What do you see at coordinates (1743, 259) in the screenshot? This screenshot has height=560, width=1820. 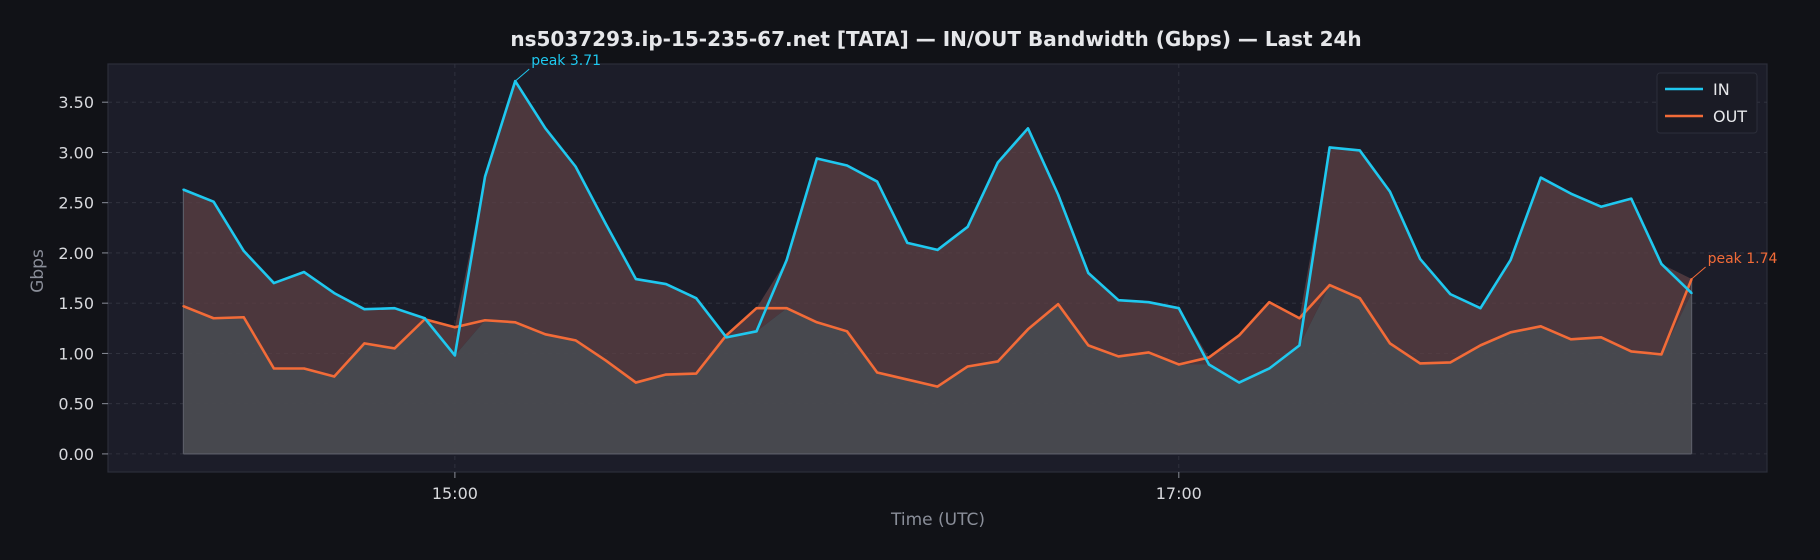 I see `annotation-label: peak 1.74` at bounding box center [1743, 259].